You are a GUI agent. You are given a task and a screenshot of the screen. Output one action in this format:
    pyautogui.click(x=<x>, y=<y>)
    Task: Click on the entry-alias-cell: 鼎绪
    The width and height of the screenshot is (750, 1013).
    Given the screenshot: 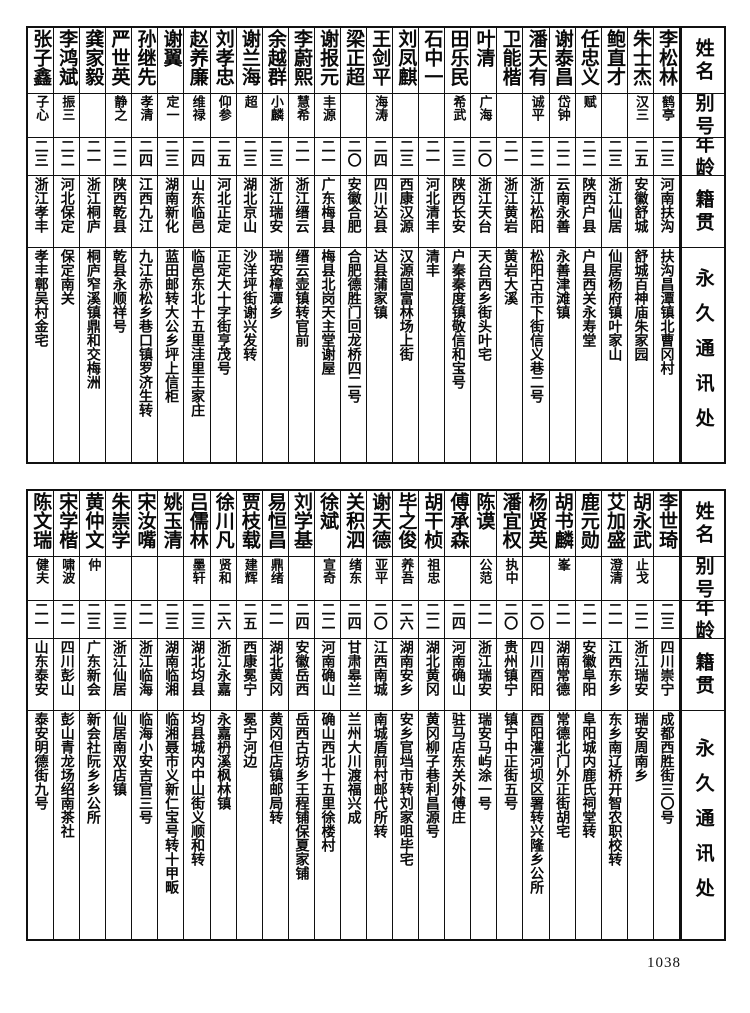 What is the action you would take?
    pyautogui.click(x=275, y=579)
    